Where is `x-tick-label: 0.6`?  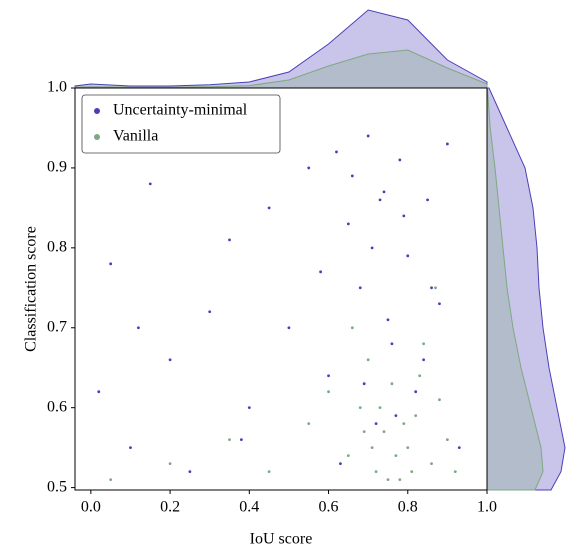 x-tick-label: 0.6 is located at coordinates (329, 507).